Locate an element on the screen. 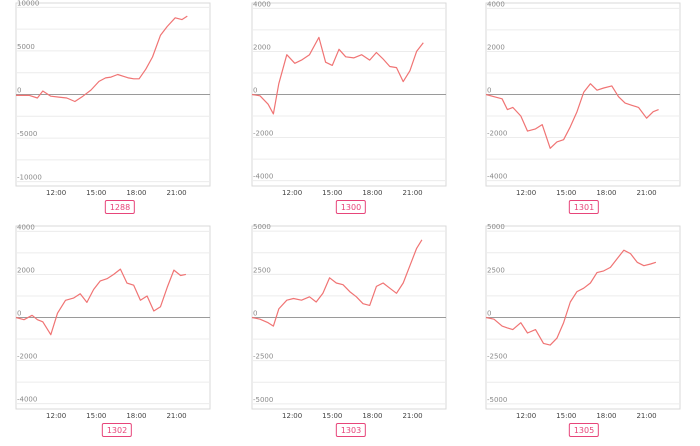 This screenshot has height=446, width=700. chart-tag-1303: 1303 is located at coordinates (351, 430).